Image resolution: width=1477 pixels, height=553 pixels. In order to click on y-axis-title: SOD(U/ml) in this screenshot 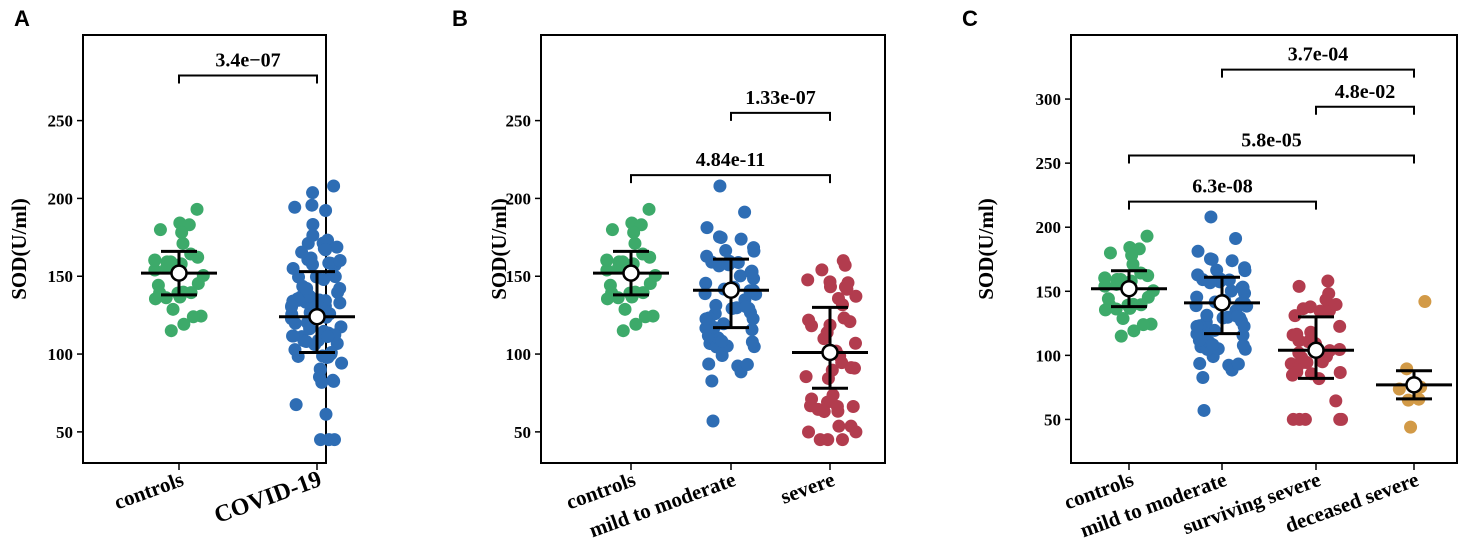, I will do `click(986, 249)`.